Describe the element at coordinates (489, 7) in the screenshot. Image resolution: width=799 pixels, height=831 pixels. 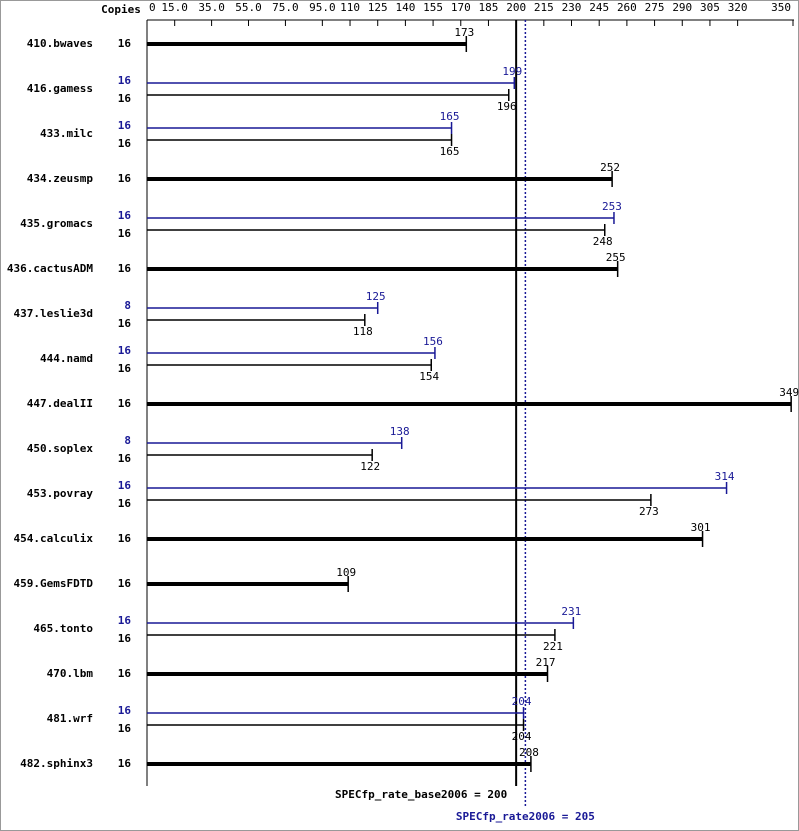
I see `x-tick-label: 185` at that location.